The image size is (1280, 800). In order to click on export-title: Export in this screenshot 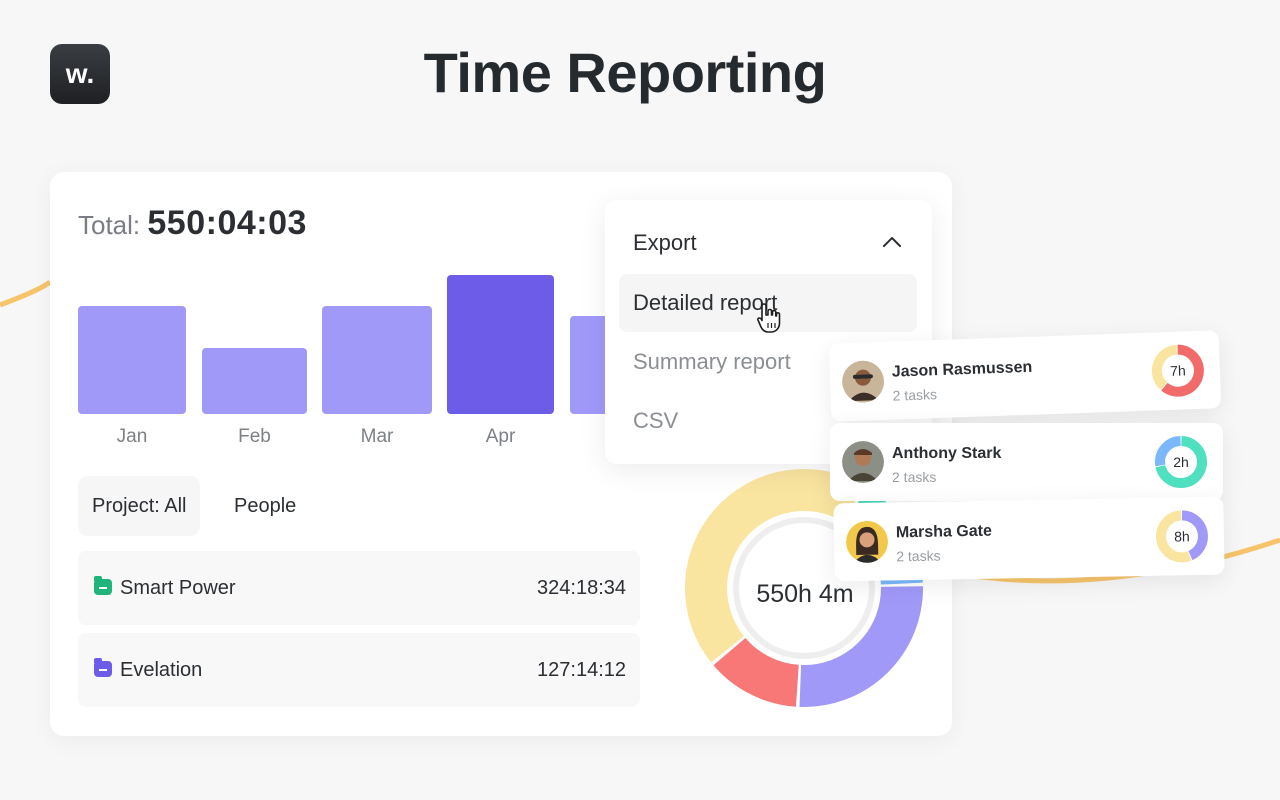, I will do `click(665, 242)`.